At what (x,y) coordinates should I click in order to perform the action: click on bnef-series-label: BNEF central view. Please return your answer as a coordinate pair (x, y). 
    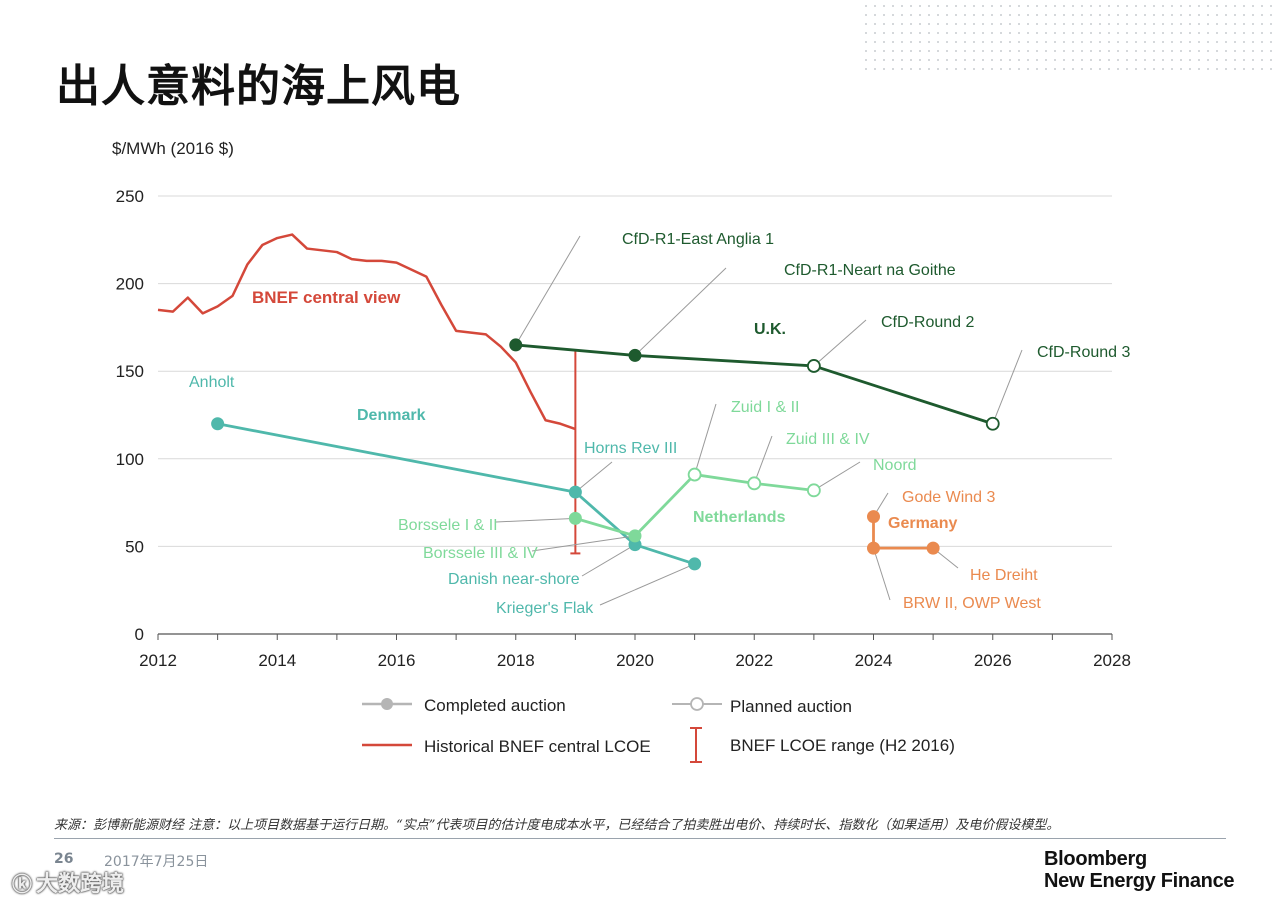
    Looking at the image, I should click on (326, 297).